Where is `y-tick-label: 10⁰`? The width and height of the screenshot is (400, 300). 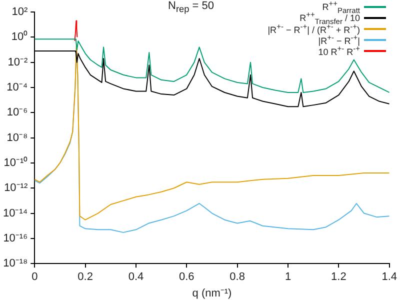
y-tick-label: 10⁰ is located at coordinates (19, 37).